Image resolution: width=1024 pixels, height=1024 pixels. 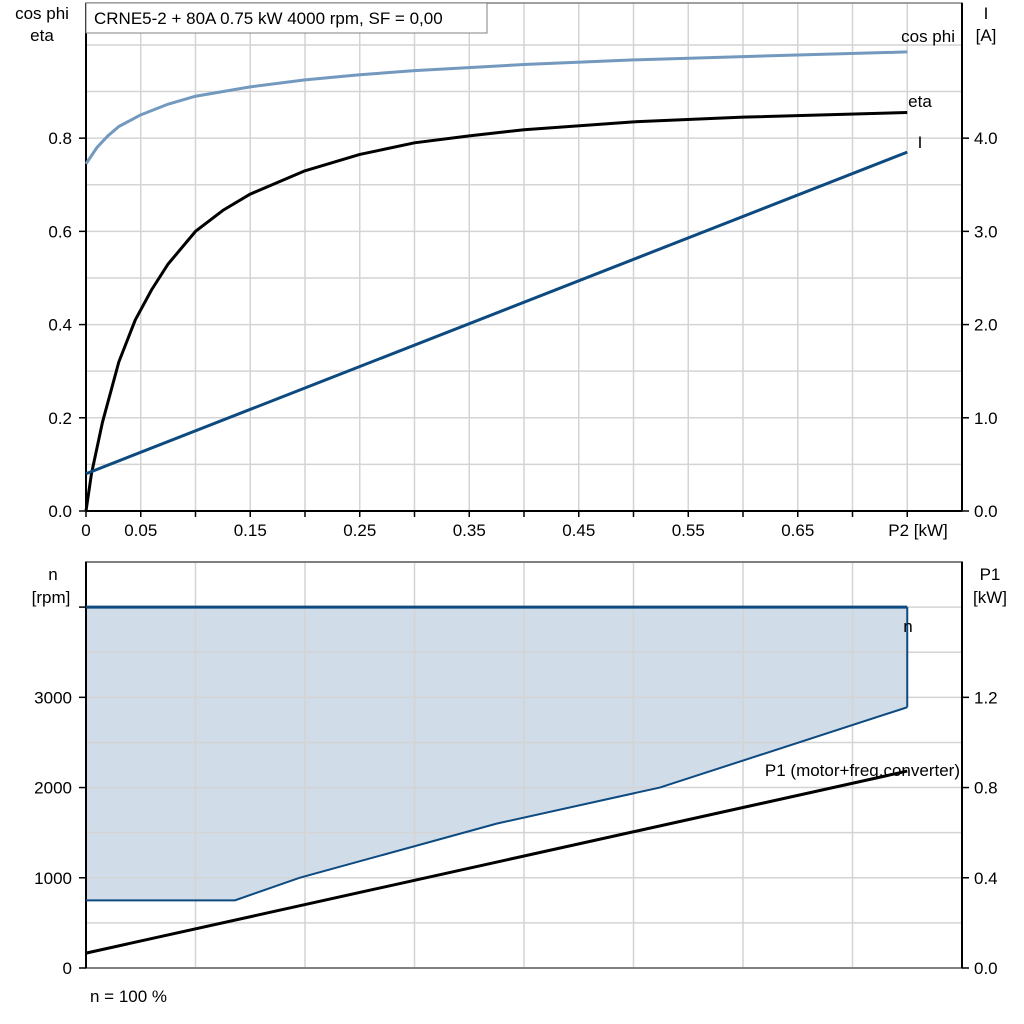 What do you see at coordinates (797, 530) in the screenshot?
I see `x-tick-label: 0.65` at bounding box center [797, 530].